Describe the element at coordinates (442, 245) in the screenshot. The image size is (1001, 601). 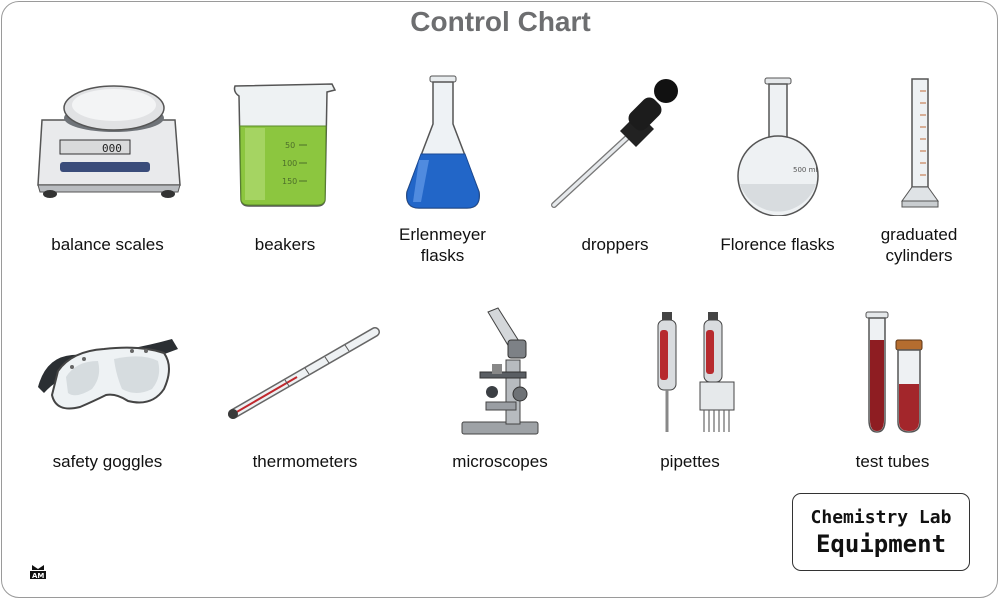
I see `label-erlenmeyer-flasks: Erlenmeyer flasks` at that location.